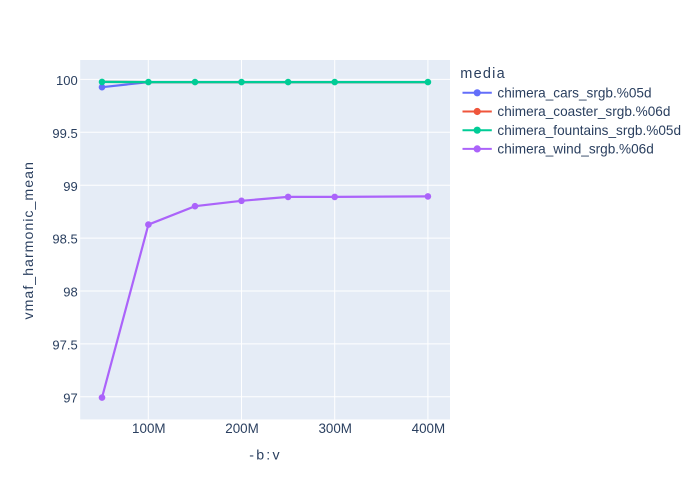  Describe the element at coordinates (483, 74) in the screenshot. I see `svg-text: media` at that location.